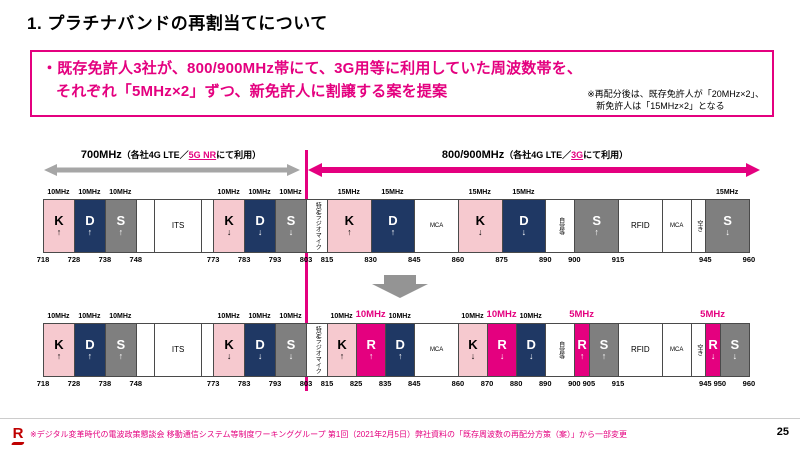 The height and width of the screenshot is (451, 800). Describe the element at coordinates (545, 259) in the screenshot. I see `frequency-label: 890` at that location.